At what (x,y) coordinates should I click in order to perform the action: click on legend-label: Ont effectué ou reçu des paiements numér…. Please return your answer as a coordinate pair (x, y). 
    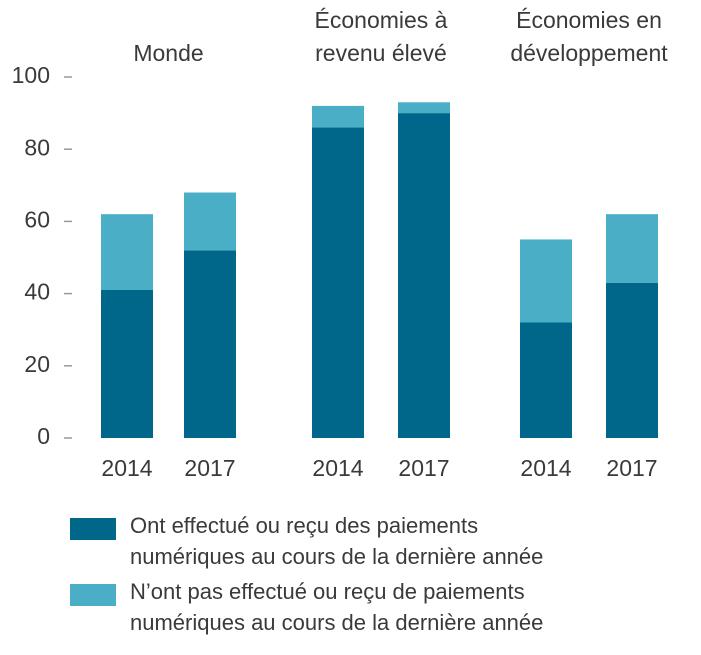
    Looking at the image, I should click on (337, 541).